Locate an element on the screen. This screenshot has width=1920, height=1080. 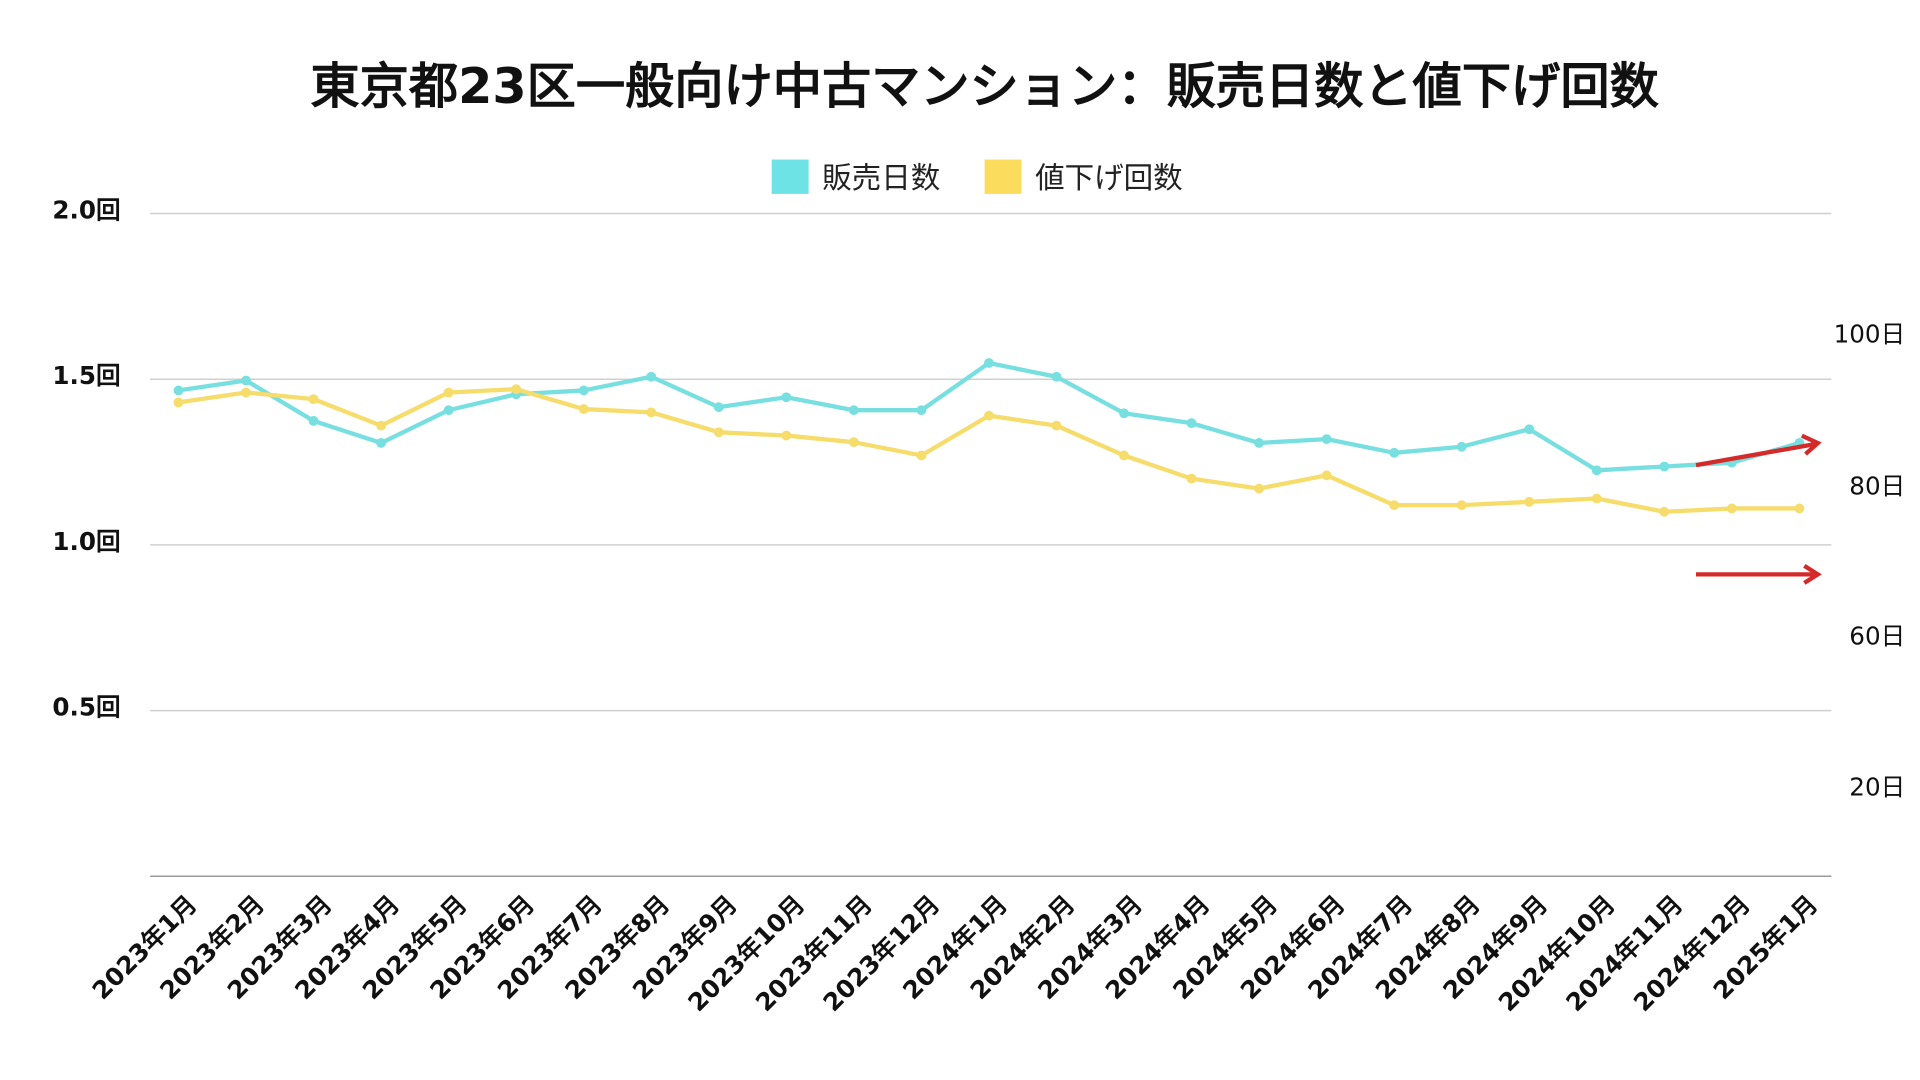
arrow-up-line is located at coordinates (1755, 455).